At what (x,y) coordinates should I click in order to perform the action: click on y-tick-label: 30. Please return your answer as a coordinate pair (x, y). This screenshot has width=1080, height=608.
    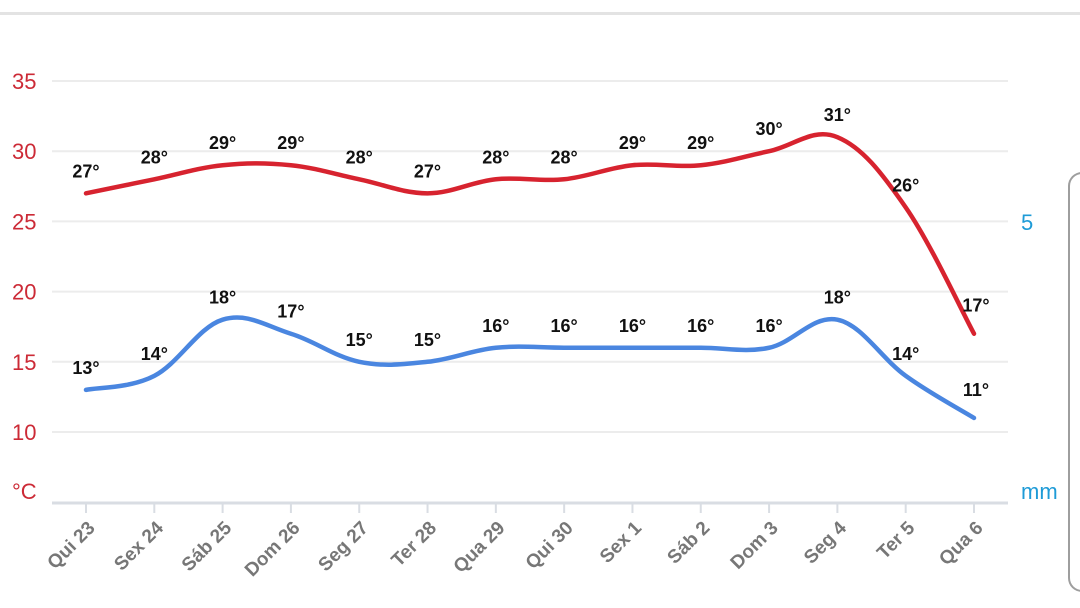
    Looking at the image, I should click on (24, 151).